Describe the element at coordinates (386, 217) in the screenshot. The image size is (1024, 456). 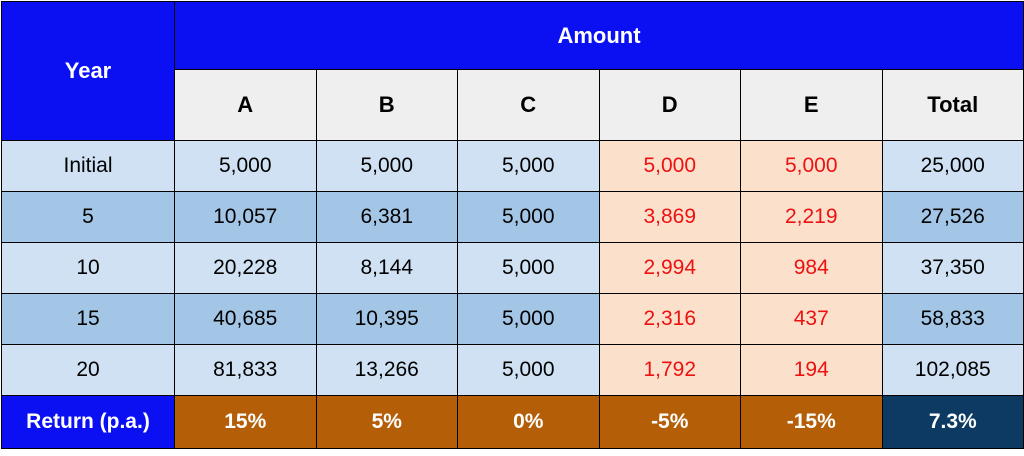
I see `value-cell: 6,381` at that location.